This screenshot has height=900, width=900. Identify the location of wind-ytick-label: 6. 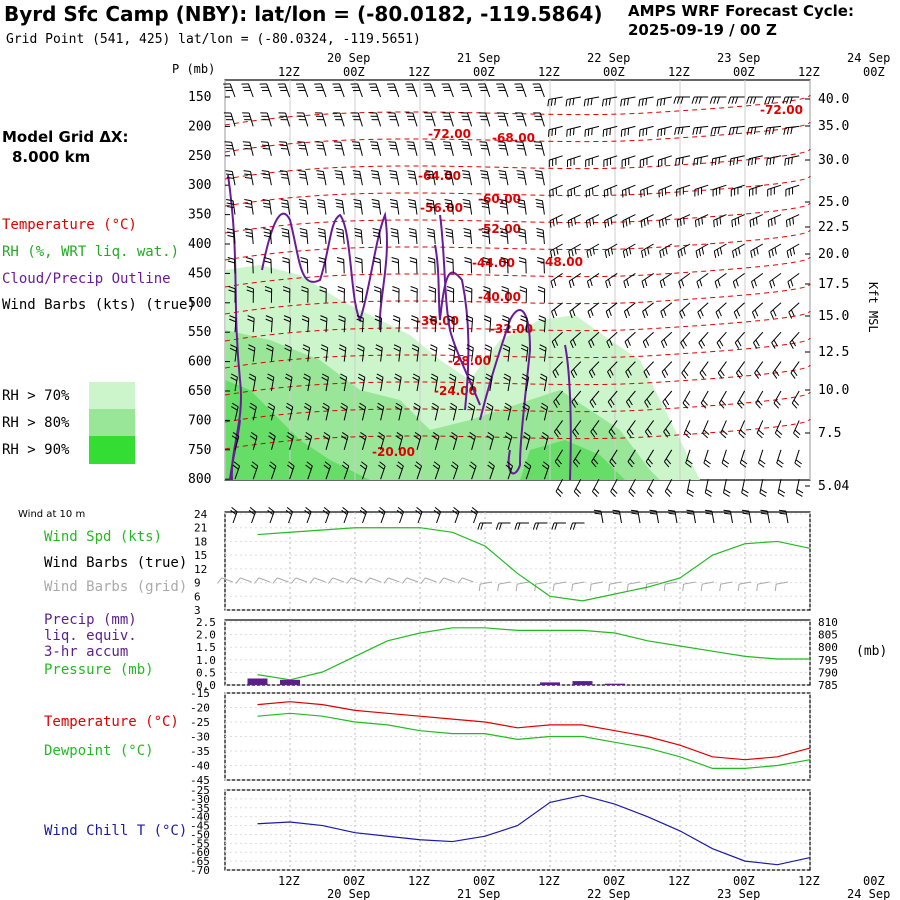
(197, 596).